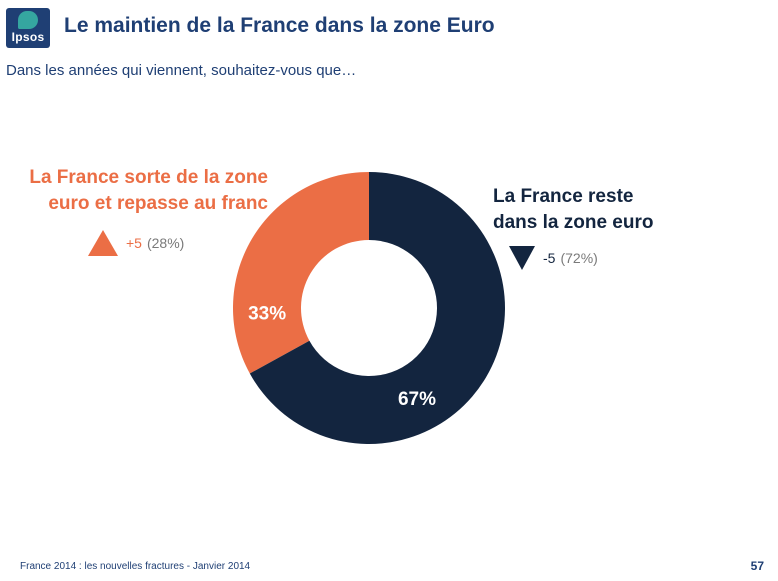 The width and height of the screenshot is (778, 581). I want to click on down-triangle-icon, so click(522, 258).